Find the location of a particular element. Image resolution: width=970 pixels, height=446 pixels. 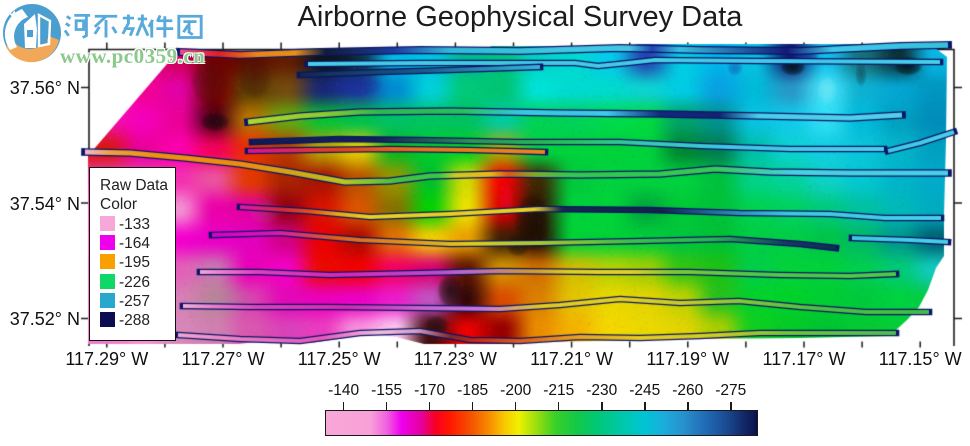

legend-box: Raw Data Color -133 -164 -195 -226 -257 -288 is located at coordinates (132, 254).